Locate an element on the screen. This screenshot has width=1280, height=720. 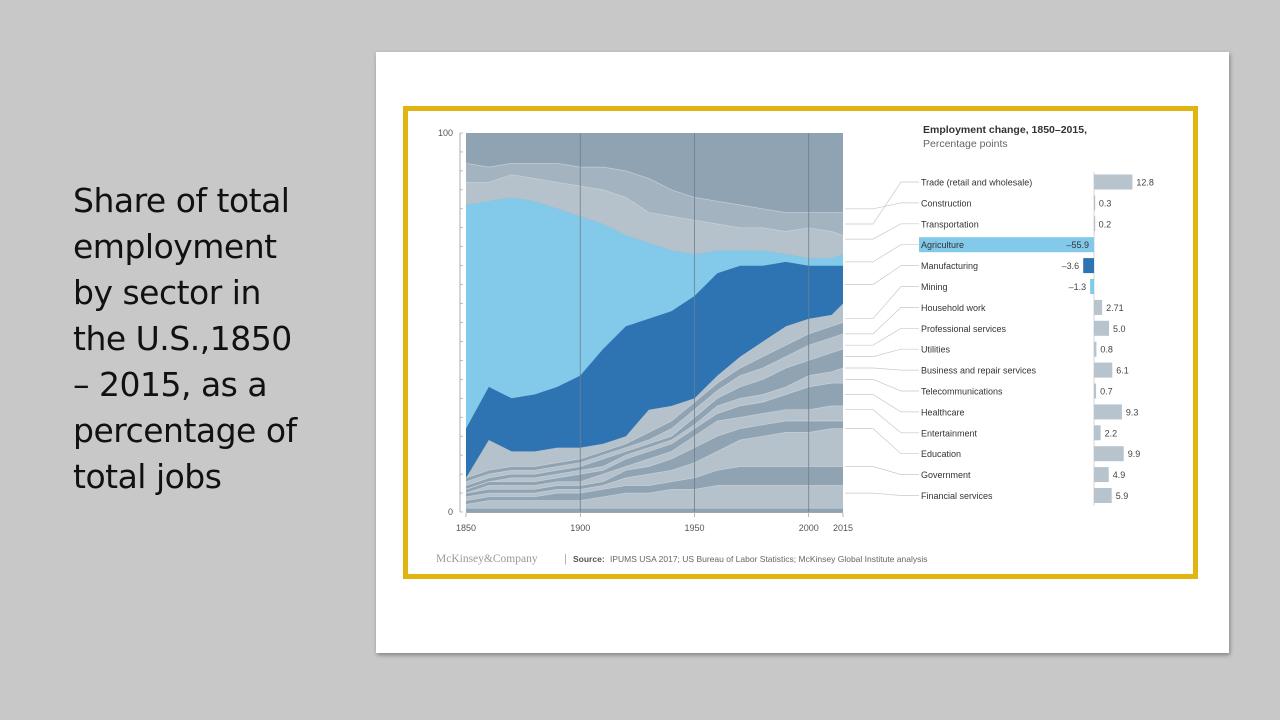
x-tick-label: 1900 is located at coordinates (580, 528).